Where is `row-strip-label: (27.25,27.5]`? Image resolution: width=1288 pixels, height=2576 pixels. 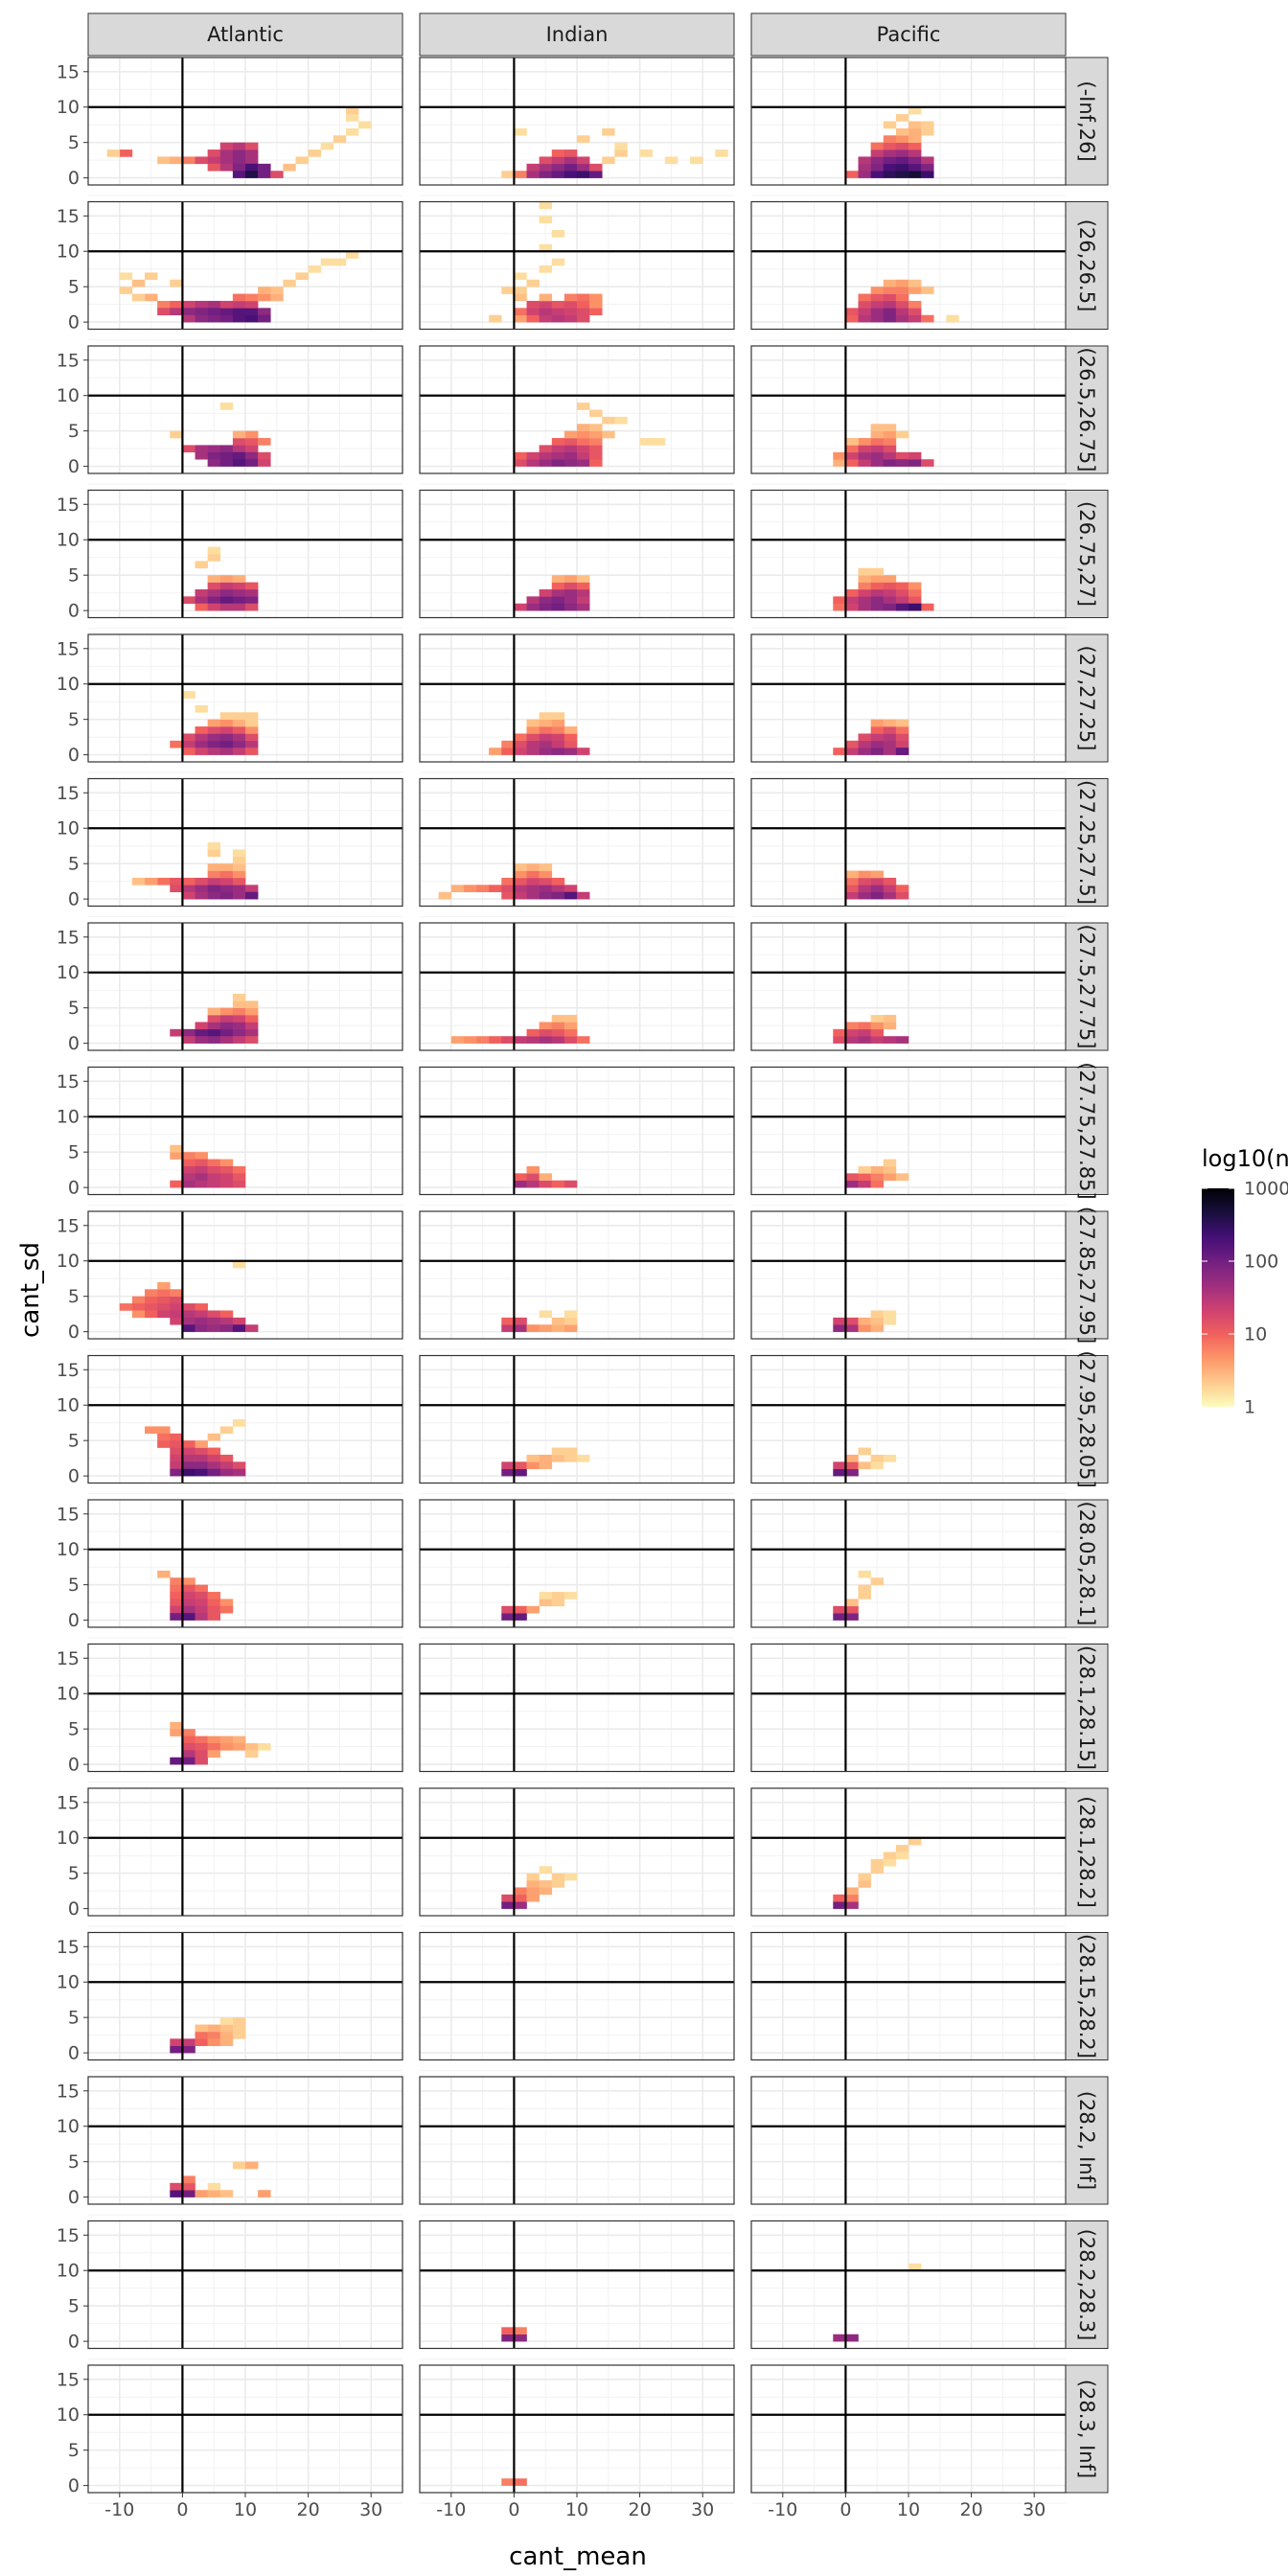
row-strip-label: (27.25,27.5] is located at coordinates (1086, 842).